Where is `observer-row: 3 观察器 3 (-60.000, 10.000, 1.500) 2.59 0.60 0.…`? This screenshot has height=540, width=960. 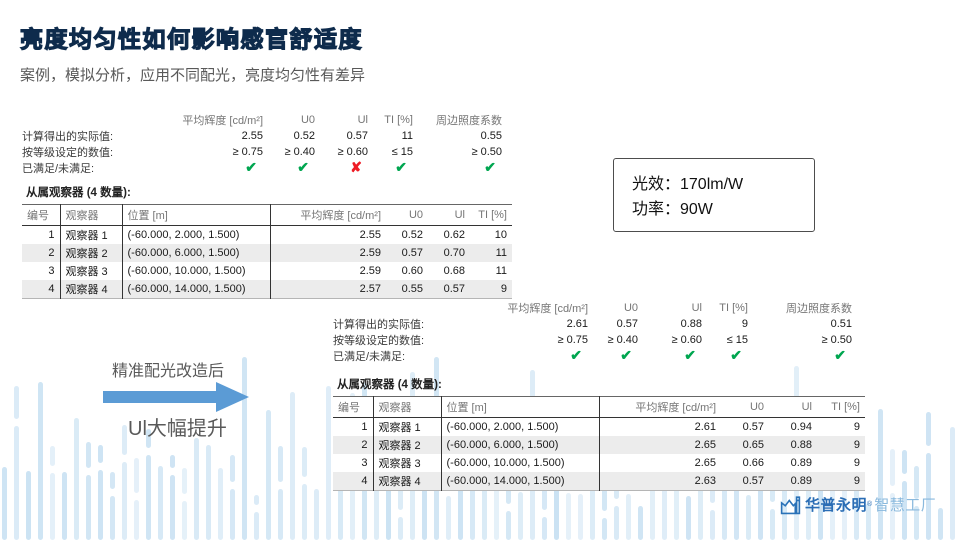 observer-row: 3 观察器 3 (-60.000, 10.000, 1.500) 2.59 0.60 0.… is located at coordinates (267, 271).